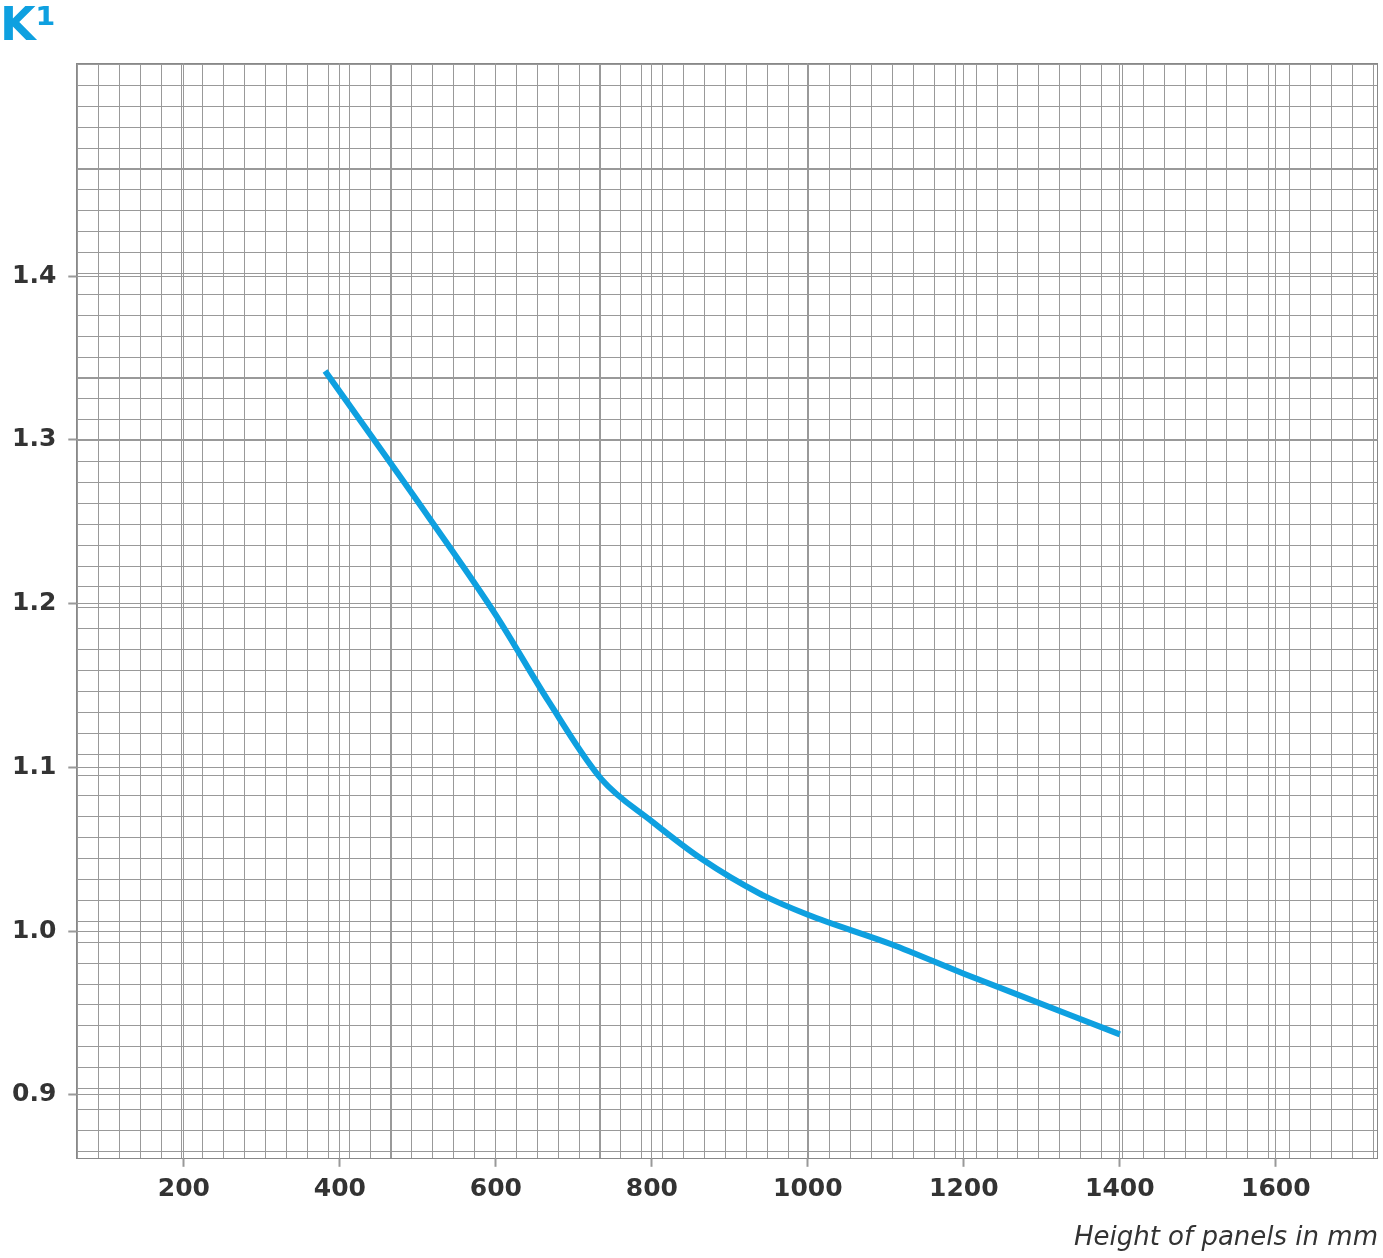  Describe the element at coordinates (34, 1093) in the screenshot. I see `y-tick-label: 0.9` at that location.